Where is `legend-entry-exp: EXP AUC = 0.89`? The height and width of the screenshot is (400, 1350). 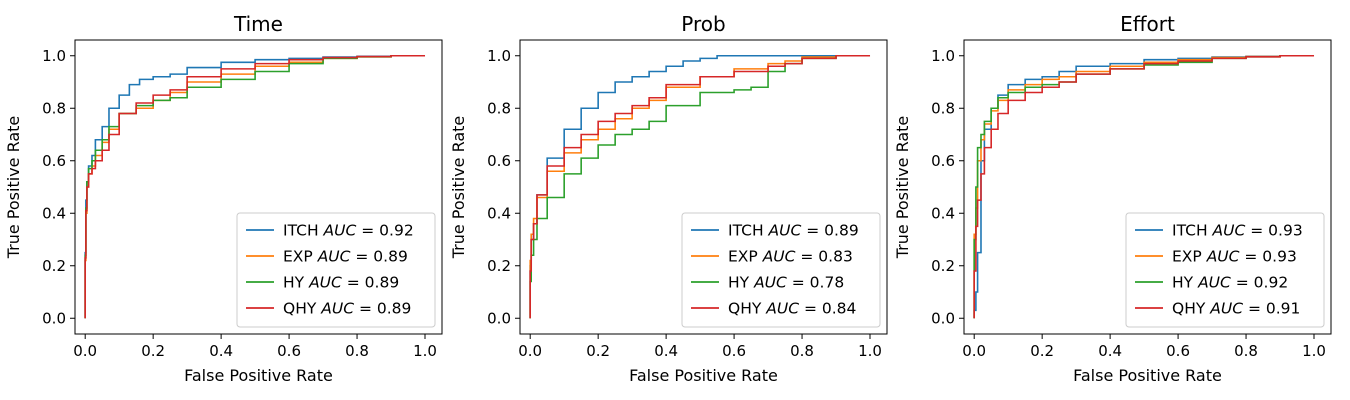
legend-entry-exp: EXP AUC = 0.89 is located at coordinates (327, 257).